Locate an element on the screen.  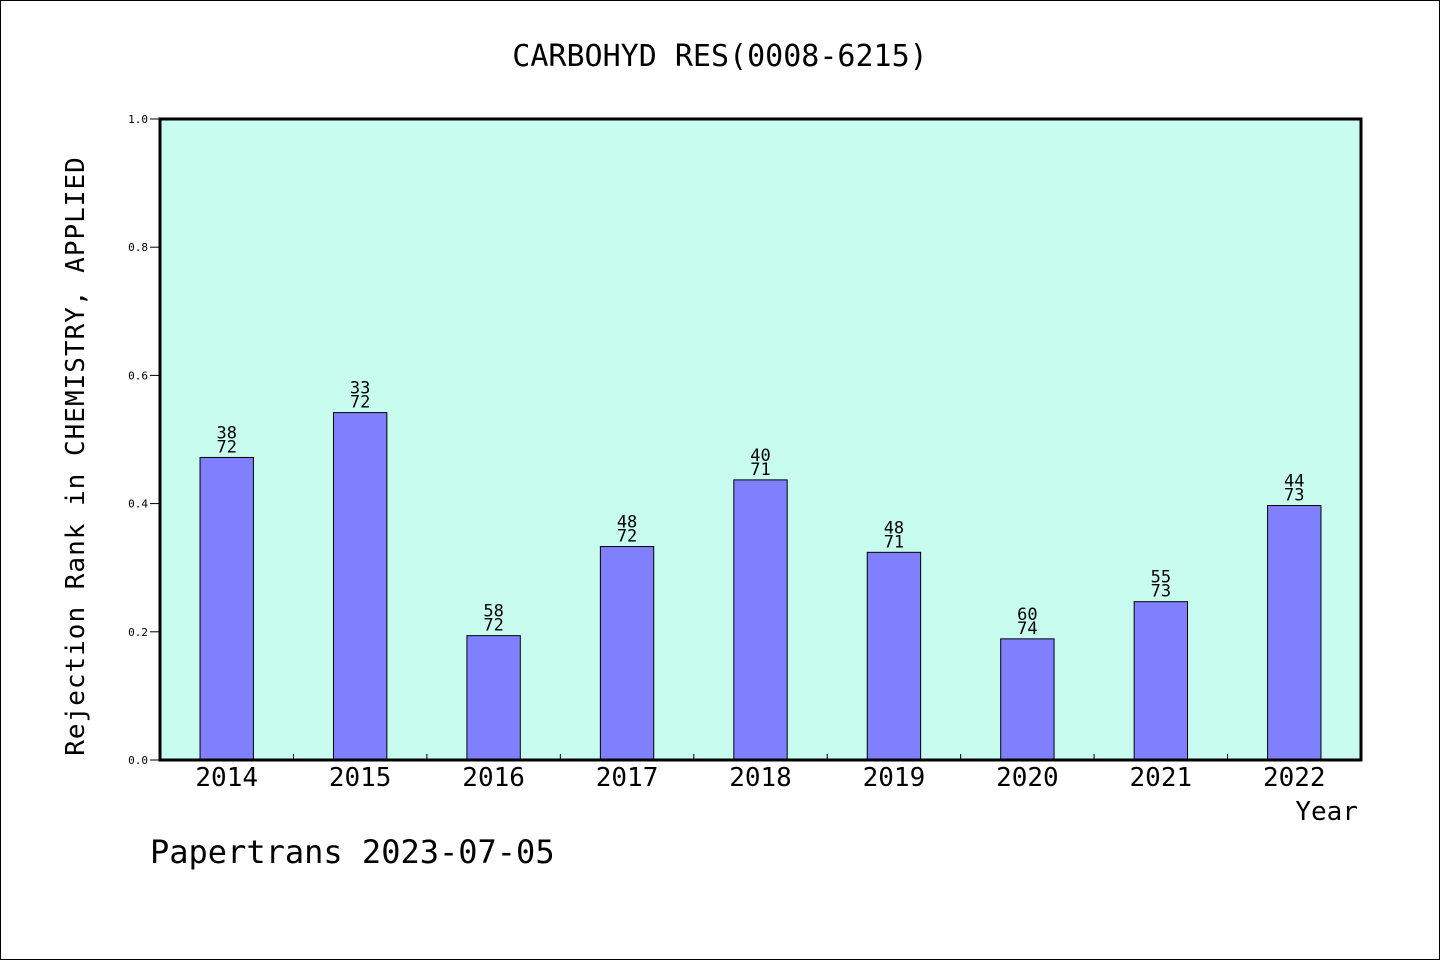
x-tick-label: 2015 is located at coordinates (360, 778).